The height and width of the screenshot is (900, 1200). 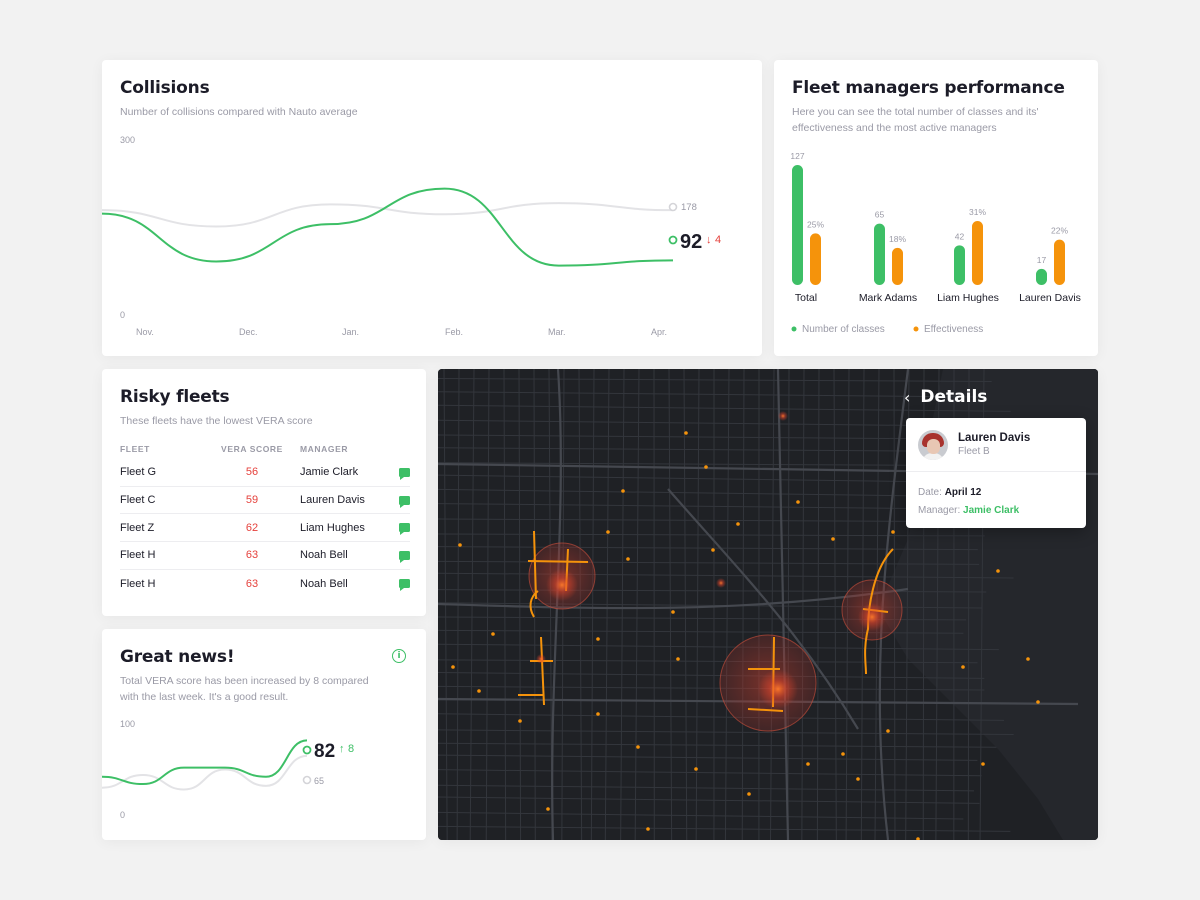 What do you see at coordinates (248, 332) in the screenshot?
I see `x-tick-label: Dec.` at bounding box center [248, 332].